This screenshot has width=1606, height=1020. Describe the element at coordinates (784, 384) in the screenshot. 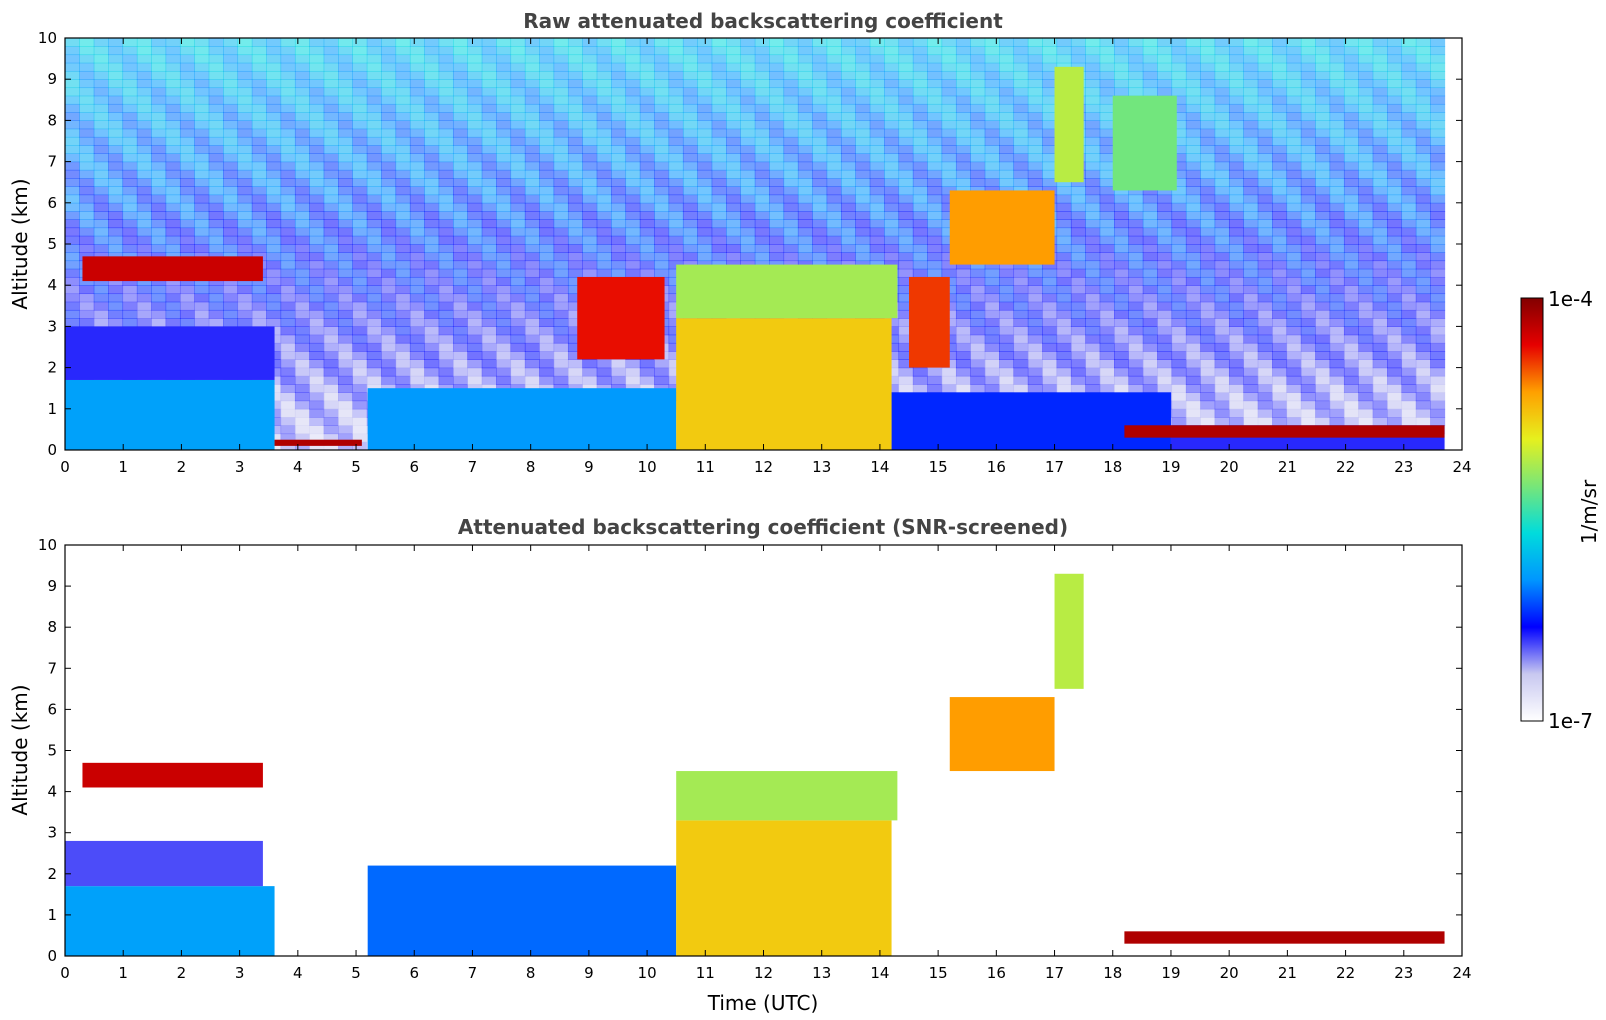

I see `feature-convective-precipitation` at that location.